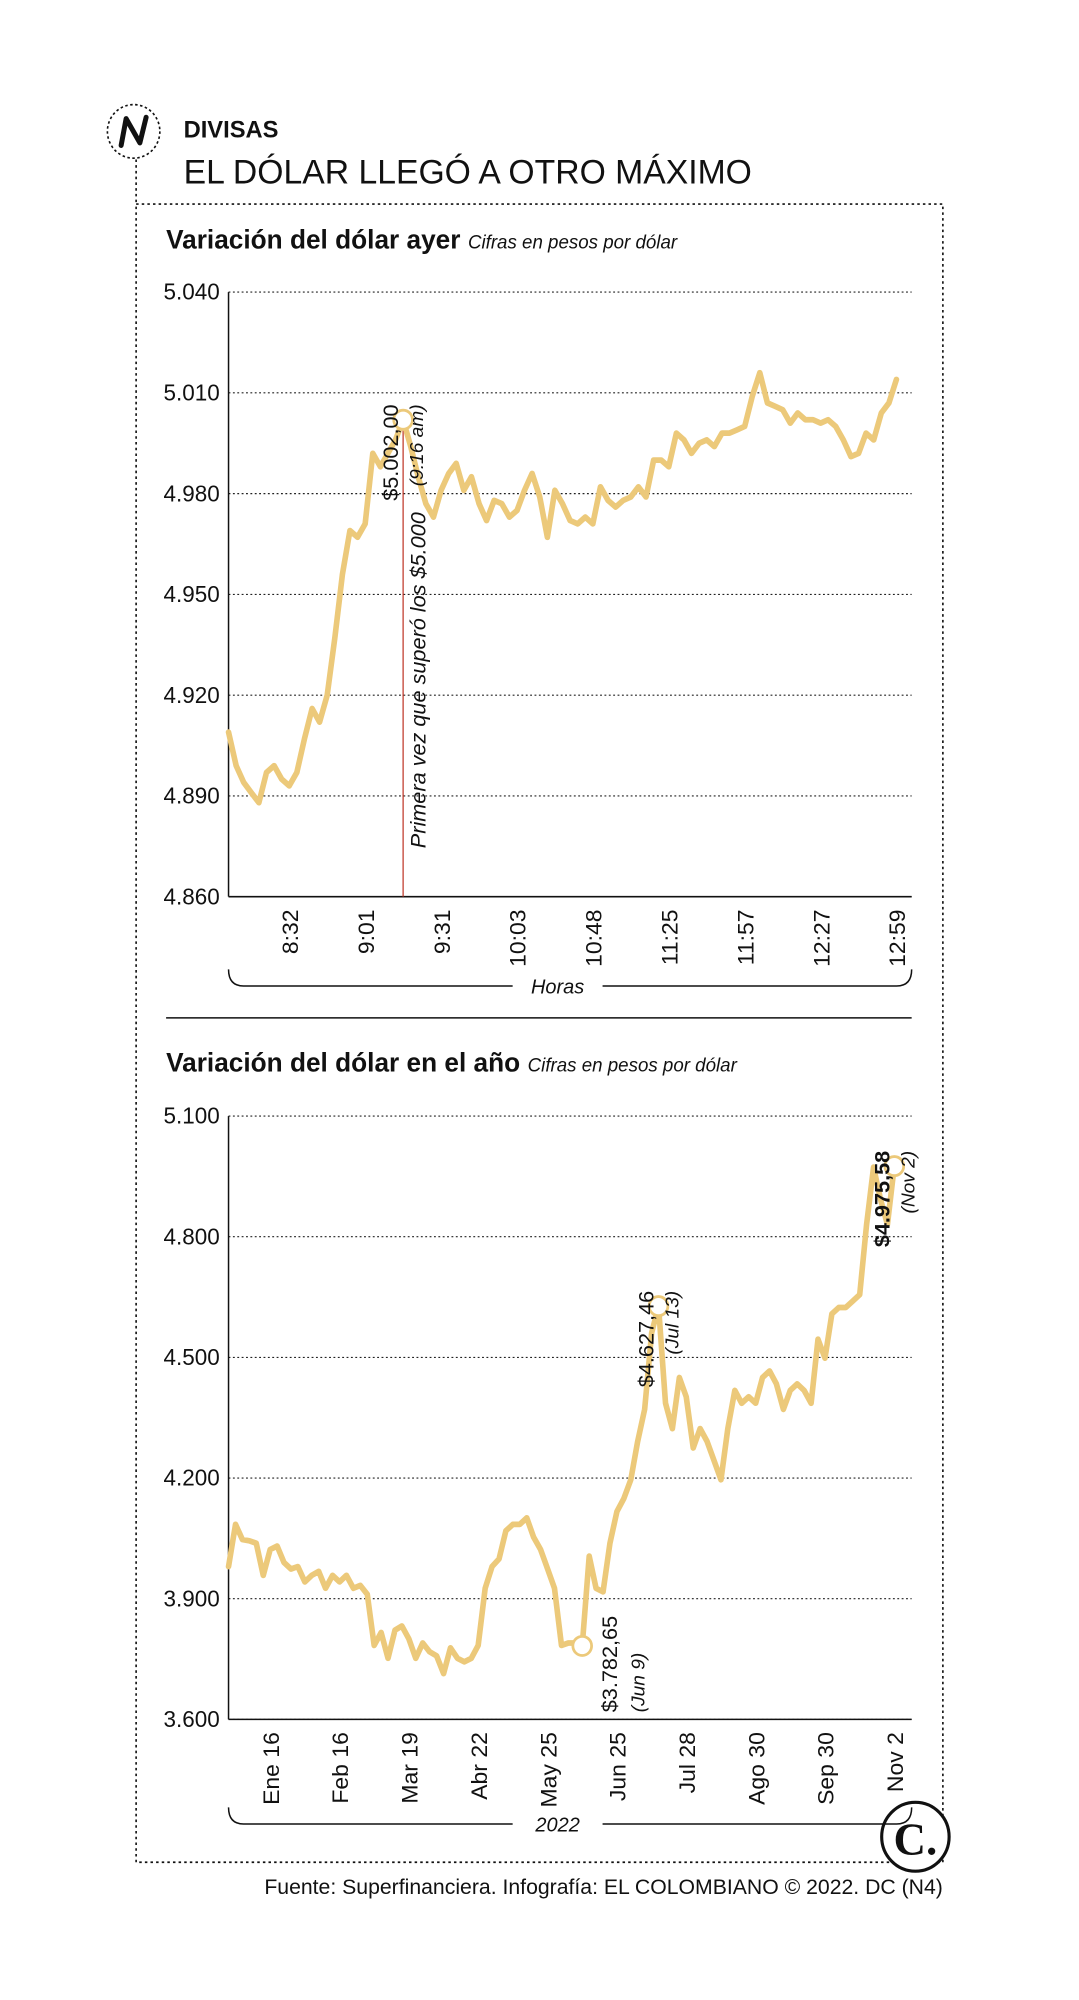 This screenshot has height=2000, width=1079. I want to click on x-tick-label: Nov 2, so click(895, 1762).